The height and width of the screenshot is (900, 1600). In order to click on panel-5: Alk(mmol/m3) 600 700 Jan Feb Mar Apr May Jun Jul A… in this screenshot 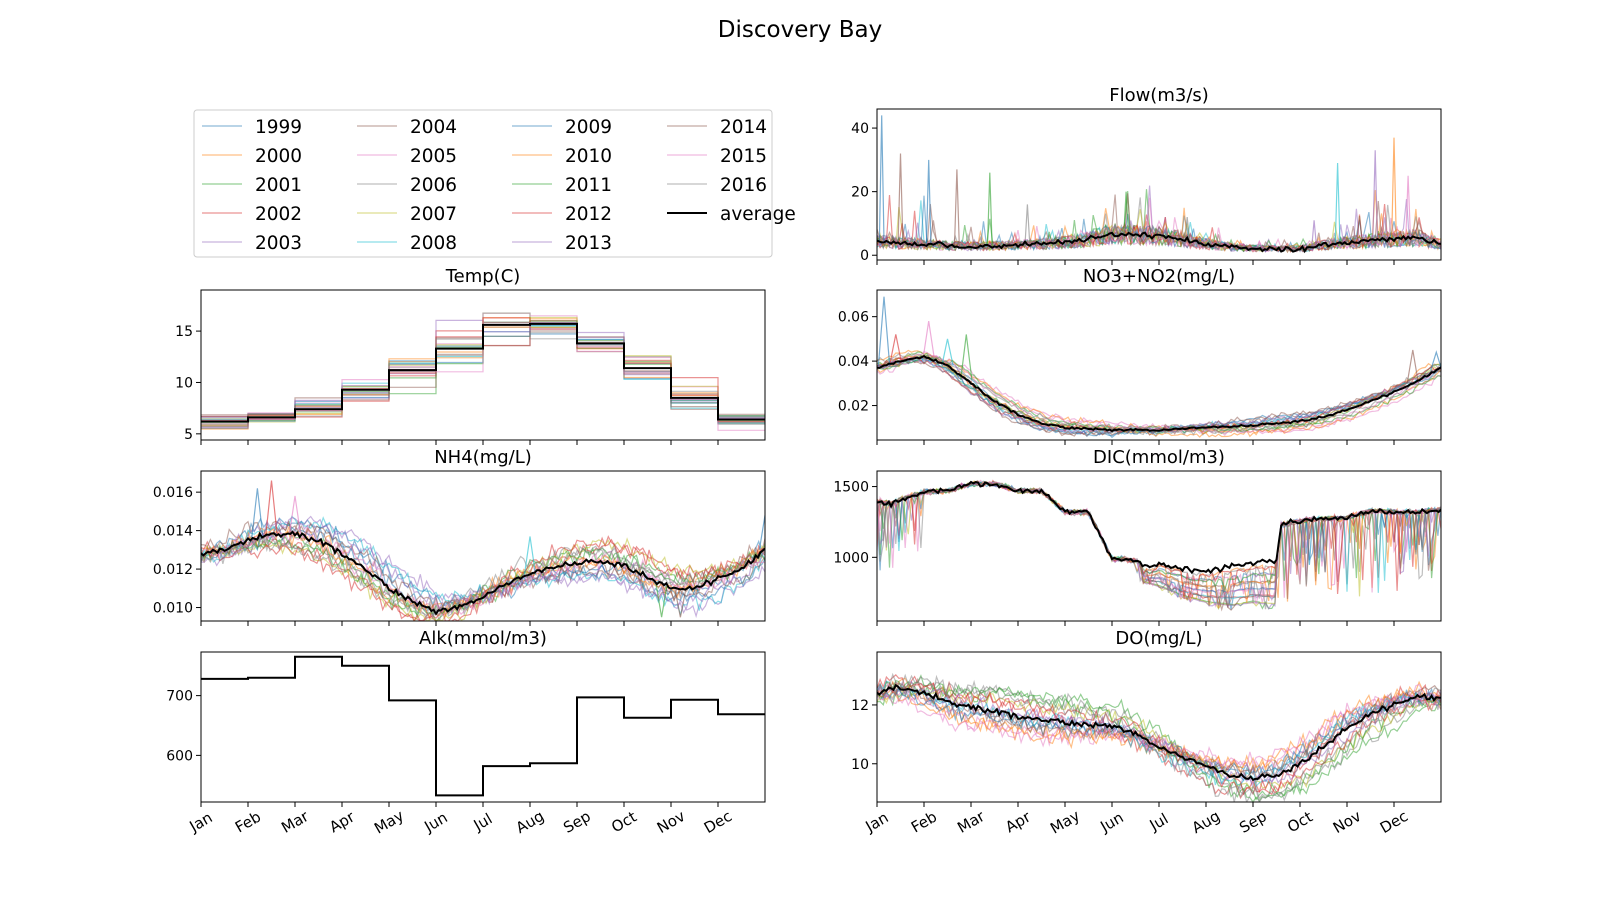, I will do `click(466, 733)`.